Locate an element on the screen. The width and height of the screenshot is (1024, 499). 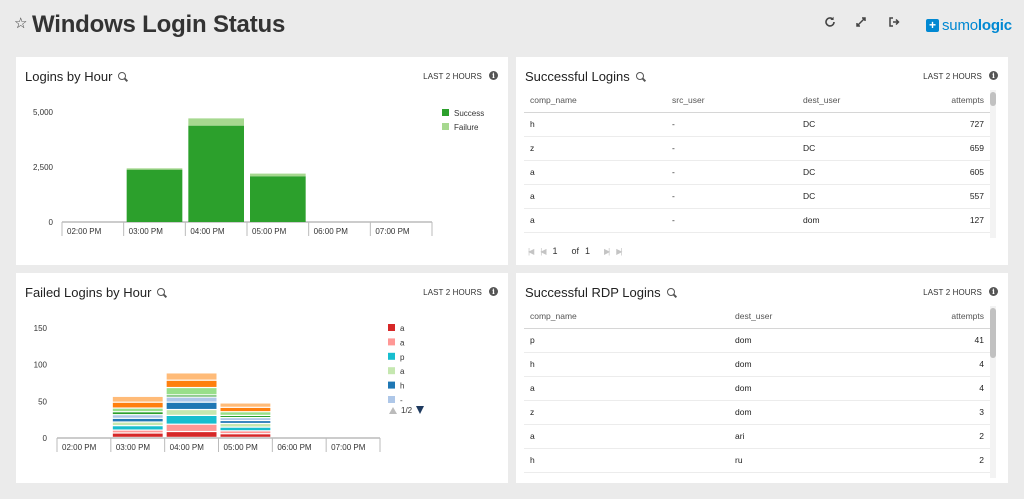
table-row: h ru 2 is located at coordinates (757, 460).